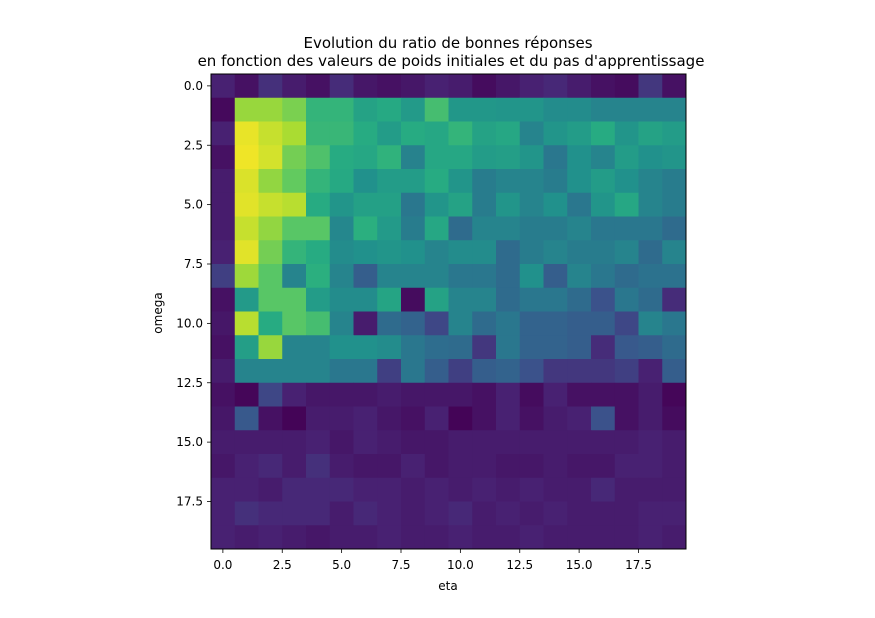 The image size is (875, 618). What do you see at coordinates (460, 565) in the screenshot?
I see `x-tick-label: 10.0` at bounding box center [460, 565].